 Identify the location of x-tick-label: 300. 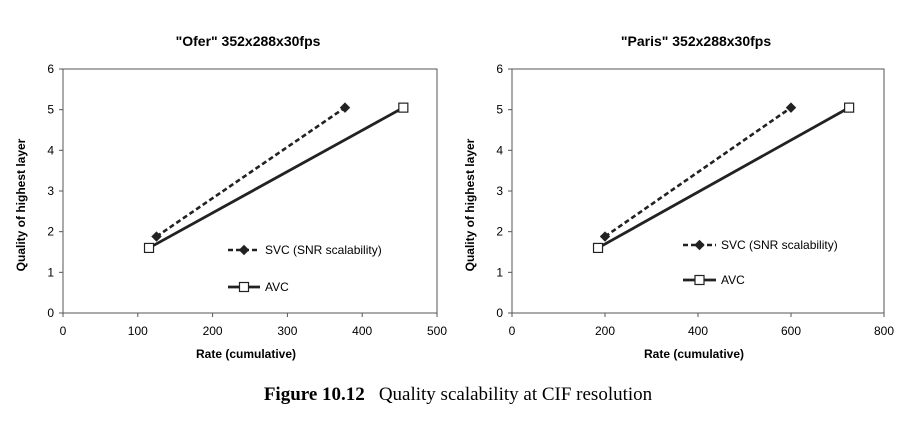
(287, 331).